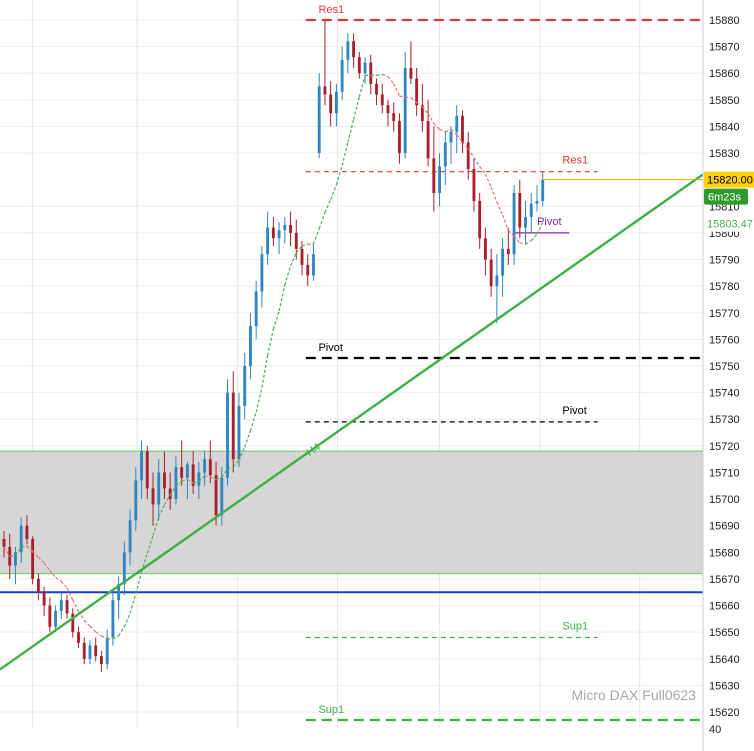 The image size is (754, 751). What do you see at coordinates (730, 225) in the screenshot?
I see `ma-value-text: 15803.47` at bounding box center [730, 225].